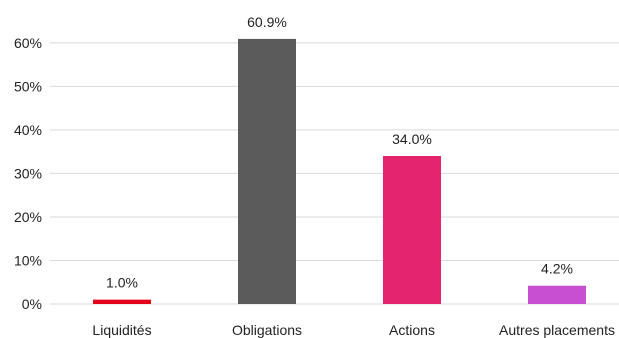 This screenshot has width=619, height=338. Describe the element at coordinates (267, 22) in the screenshot. I see `bar-data-label: 60.9%` at that location.